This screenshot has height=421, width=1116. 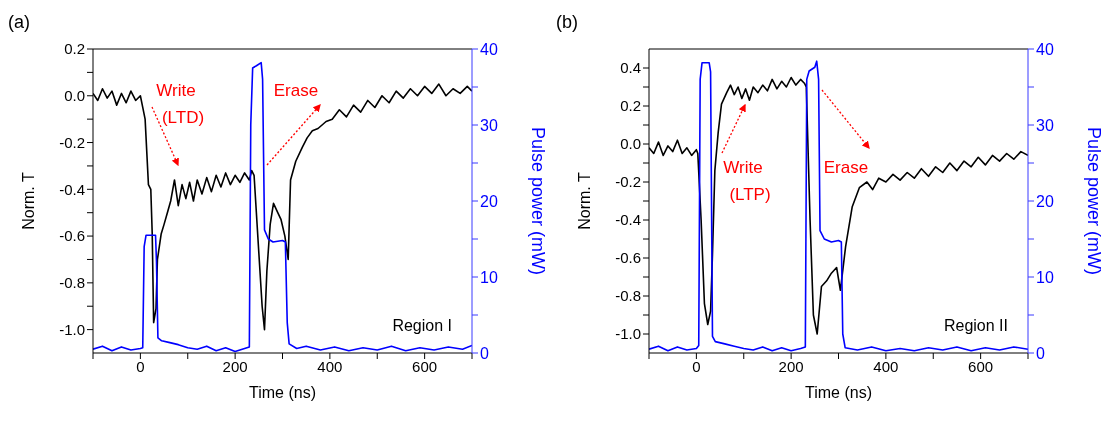 I want to click on annotation: Region I, so click(x=422, y=325).